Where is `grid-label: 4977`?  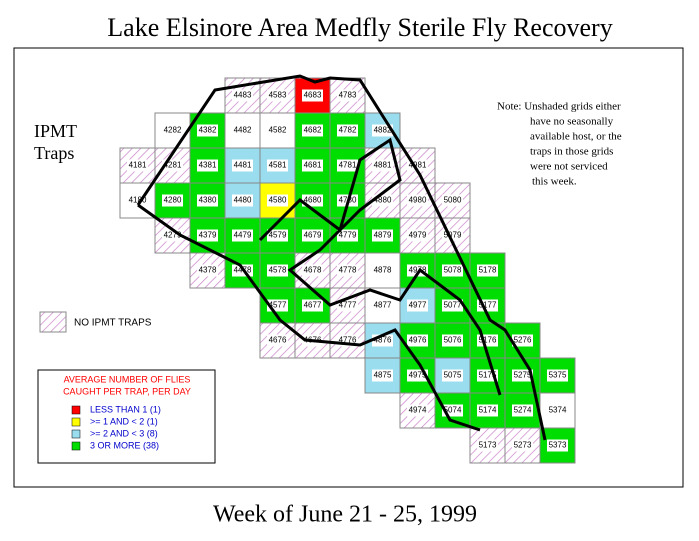
grid-label: 4977 is located at coordinates (418, 305).